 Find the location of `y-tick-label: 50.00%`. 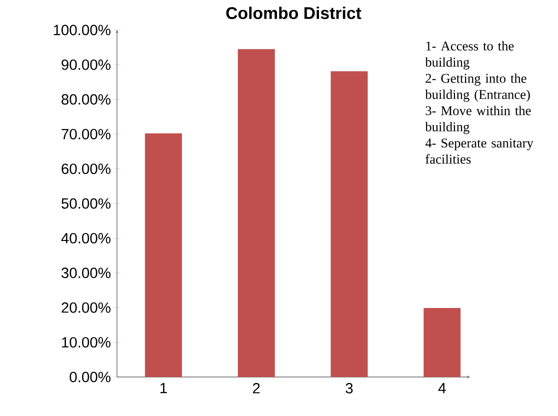

y-tick-label: 50.00% is located at coordinates (86, 203).